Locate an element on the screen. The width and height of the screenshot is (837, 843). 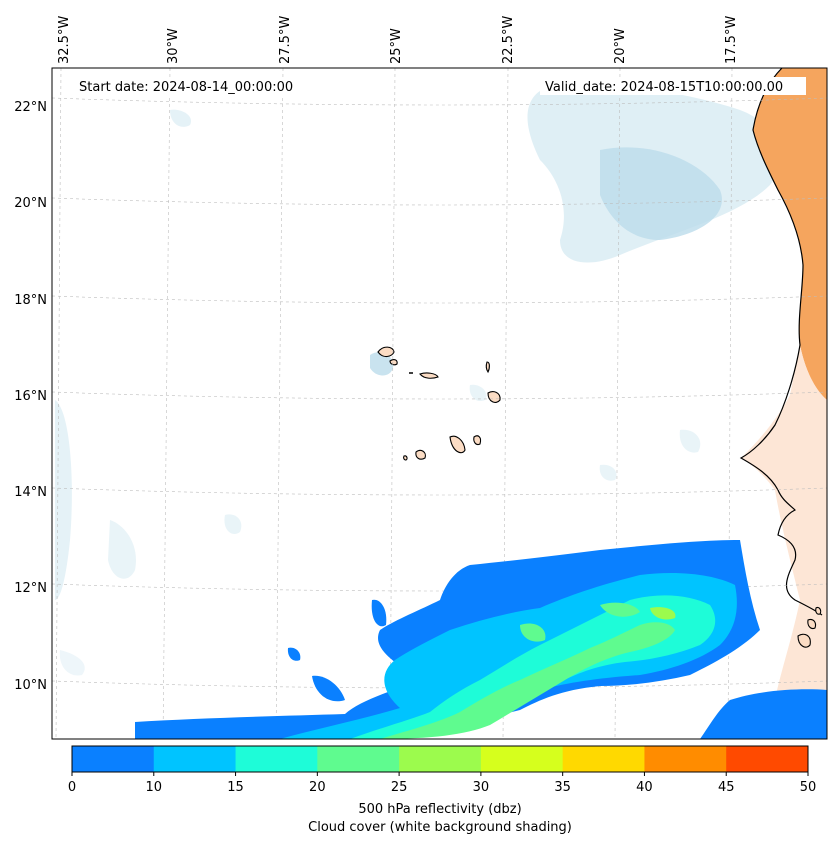
lon-label: 27.5°W is located at coordinates (285, 40).